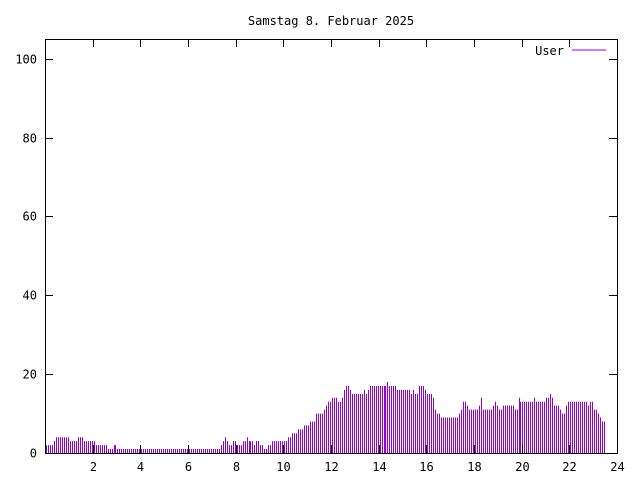  I want to click on y-tick-label: 60, so click(30, 217).